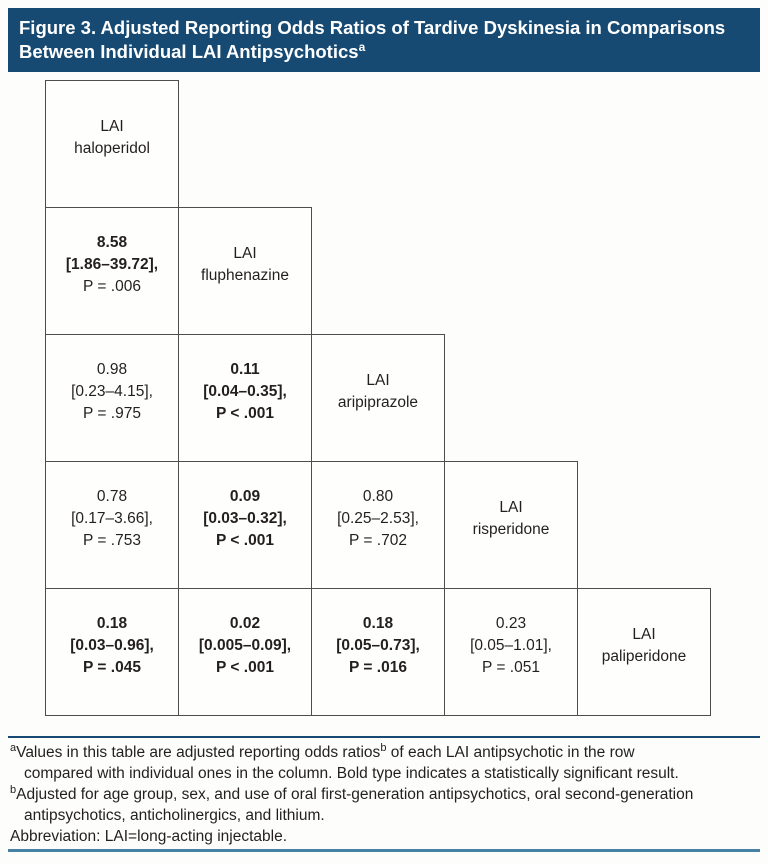  Describe the element at coordinates (112, 540) in the screenshot. I see `or-p-value: P = .753` at that location.